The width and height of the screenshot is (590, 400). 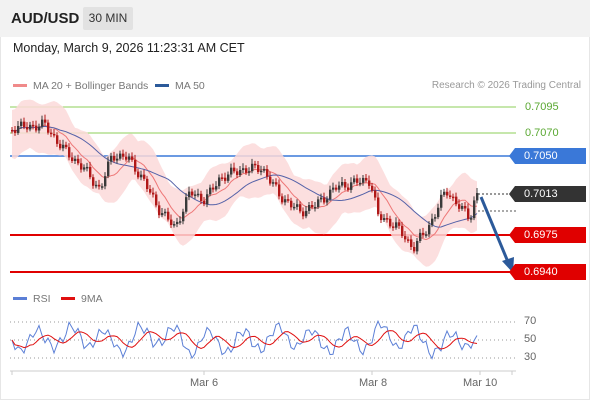 I want to click on legend-ma50-label: MA 50, so click(x=190, y=86).